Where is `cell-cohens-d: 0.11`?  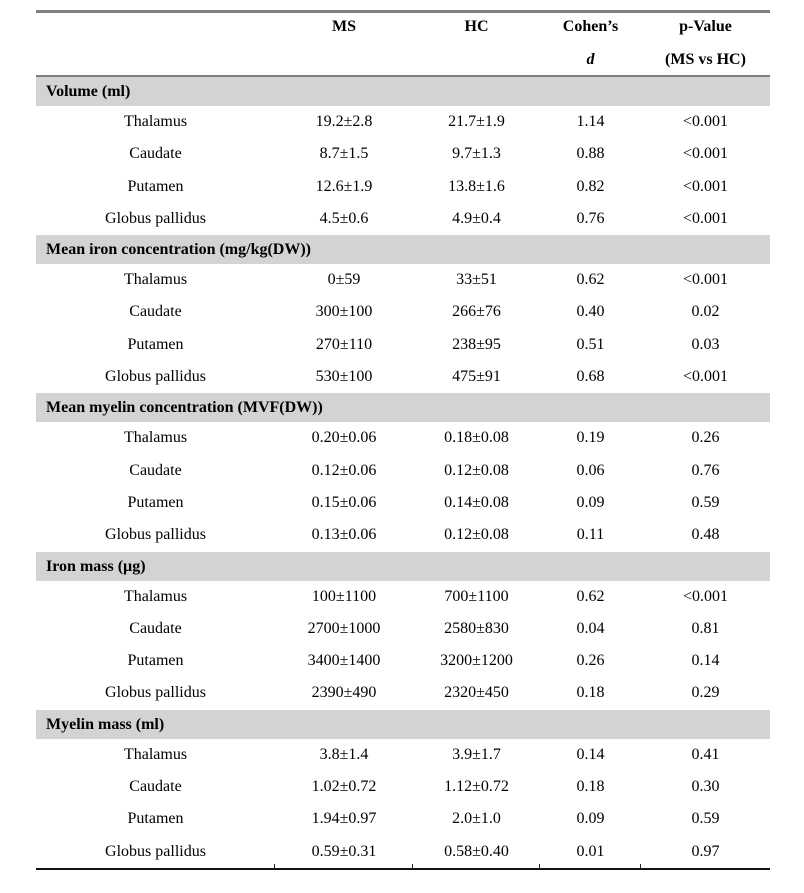
cell-cohens-d: 0.11 is located at coordinates (590, 535).